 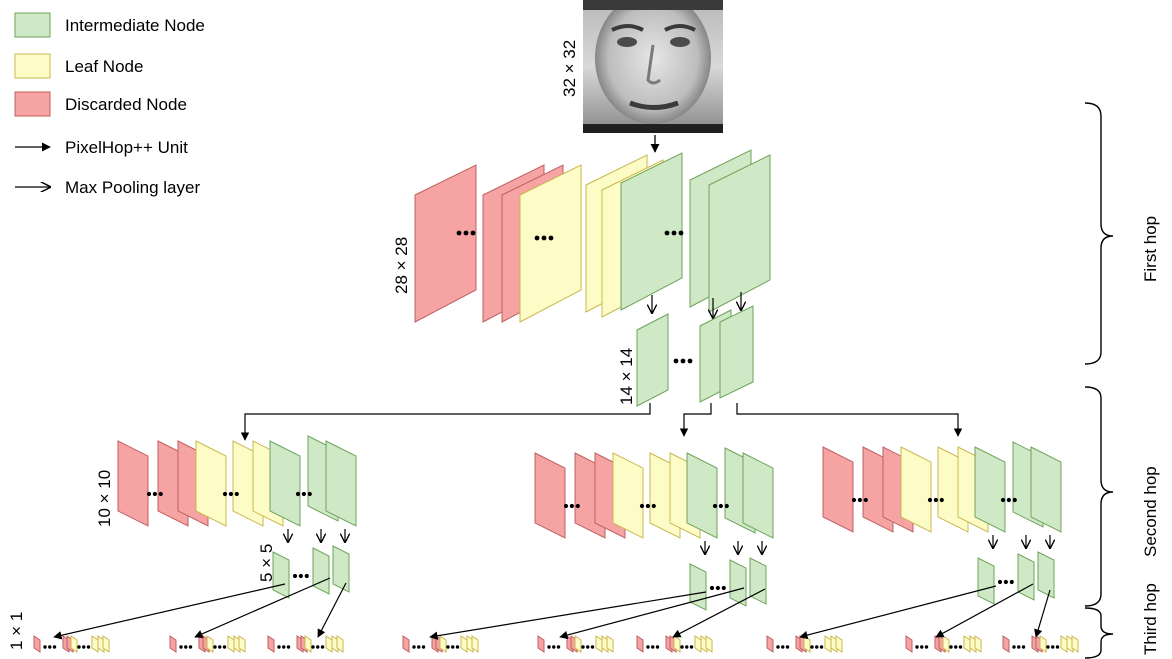 What do you see at coordinates (1150, 619) in the screenshot?
I see `hop-label-third: Third hop` at bounding box center [1150, 619].